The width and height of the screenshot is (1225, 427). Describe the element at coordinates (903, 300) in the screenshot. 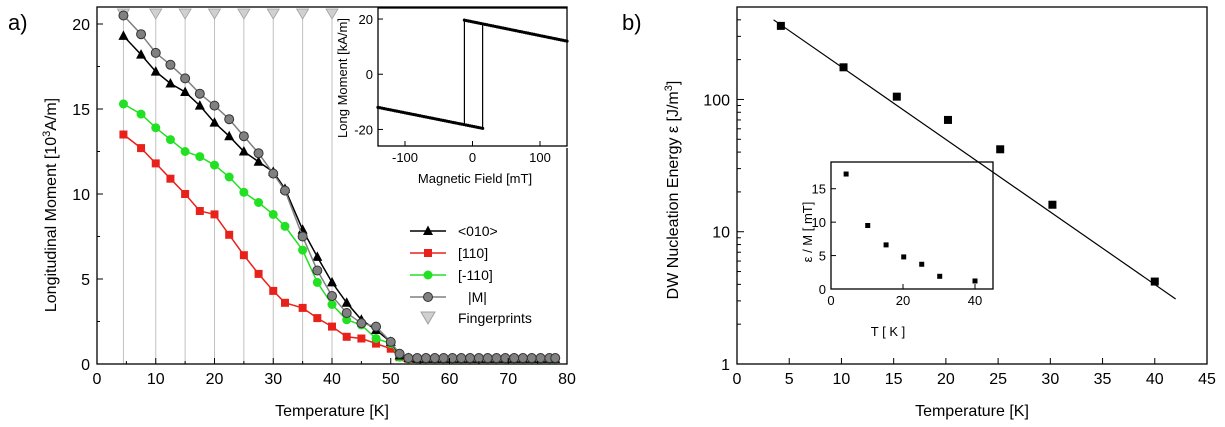

I see `ib-xtick-label-1: 20` at that location.